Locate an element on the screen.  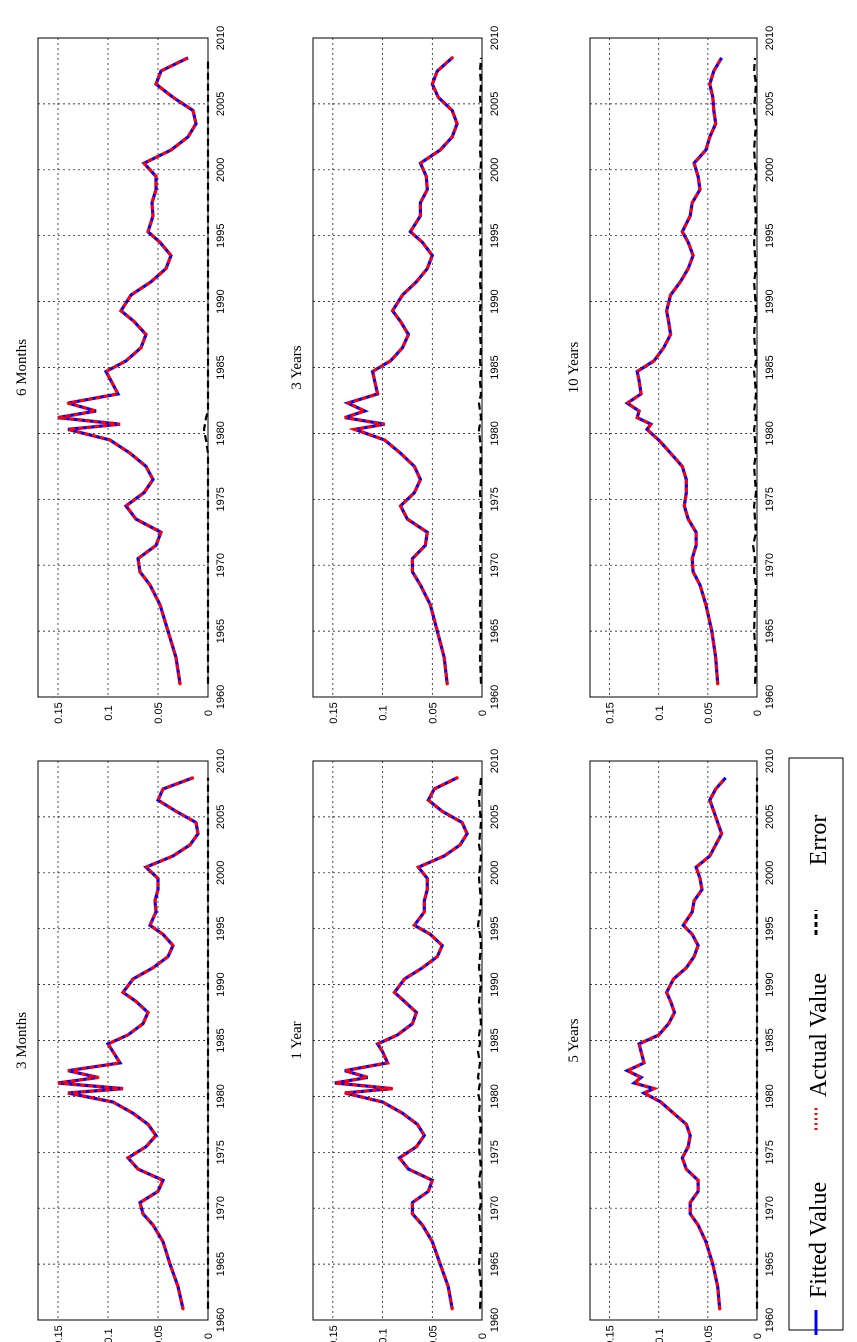
chart-title: 6 Months is located at coordinates (22, 367).